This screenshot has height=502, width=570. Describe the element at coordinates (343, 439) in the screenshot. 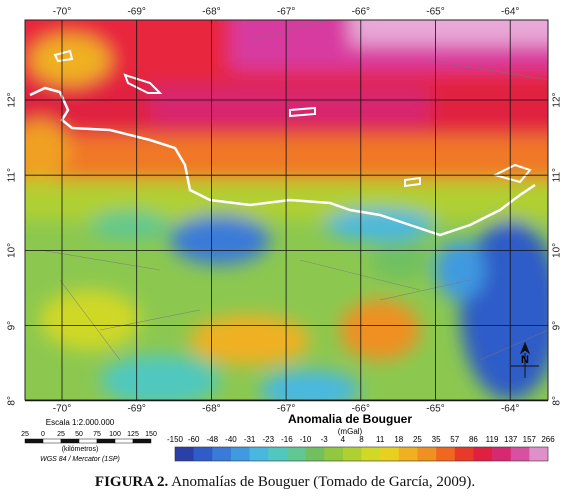

I see `legend-break: 4` at that location.